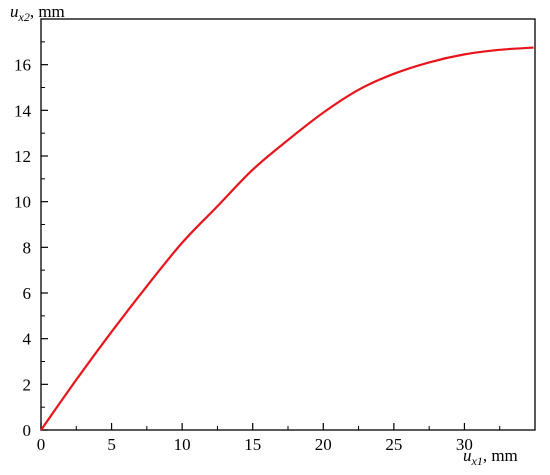 This screenshot has height=475, width=550. What do you see at coordinates (393, 444) in the screenshot?
I see `x-tick-label: 25` at bounding box center [393, 444].